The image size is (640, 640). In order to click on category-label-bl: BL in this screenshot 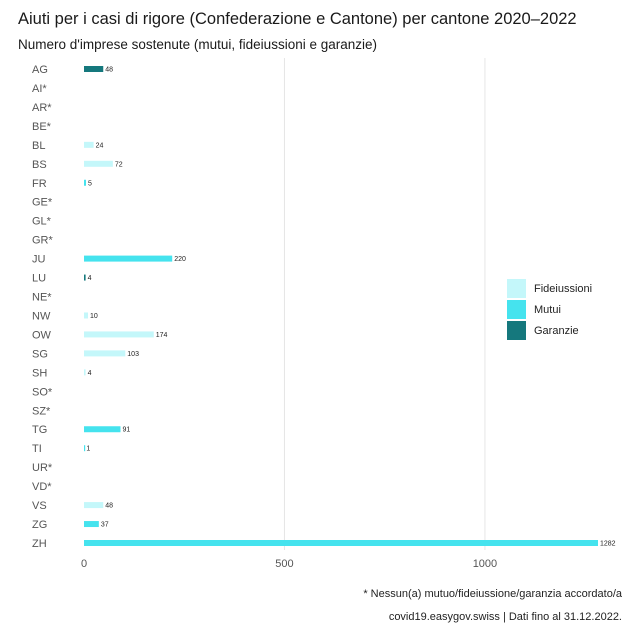, I will do `click(38, 146)`.